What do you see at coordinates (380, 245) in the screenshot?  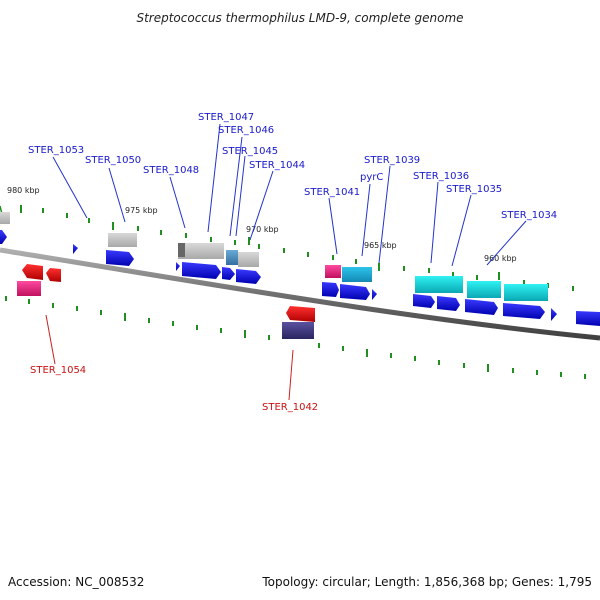 I see `scale-label-965: 965 kbp` at bounding box center [380, 245].